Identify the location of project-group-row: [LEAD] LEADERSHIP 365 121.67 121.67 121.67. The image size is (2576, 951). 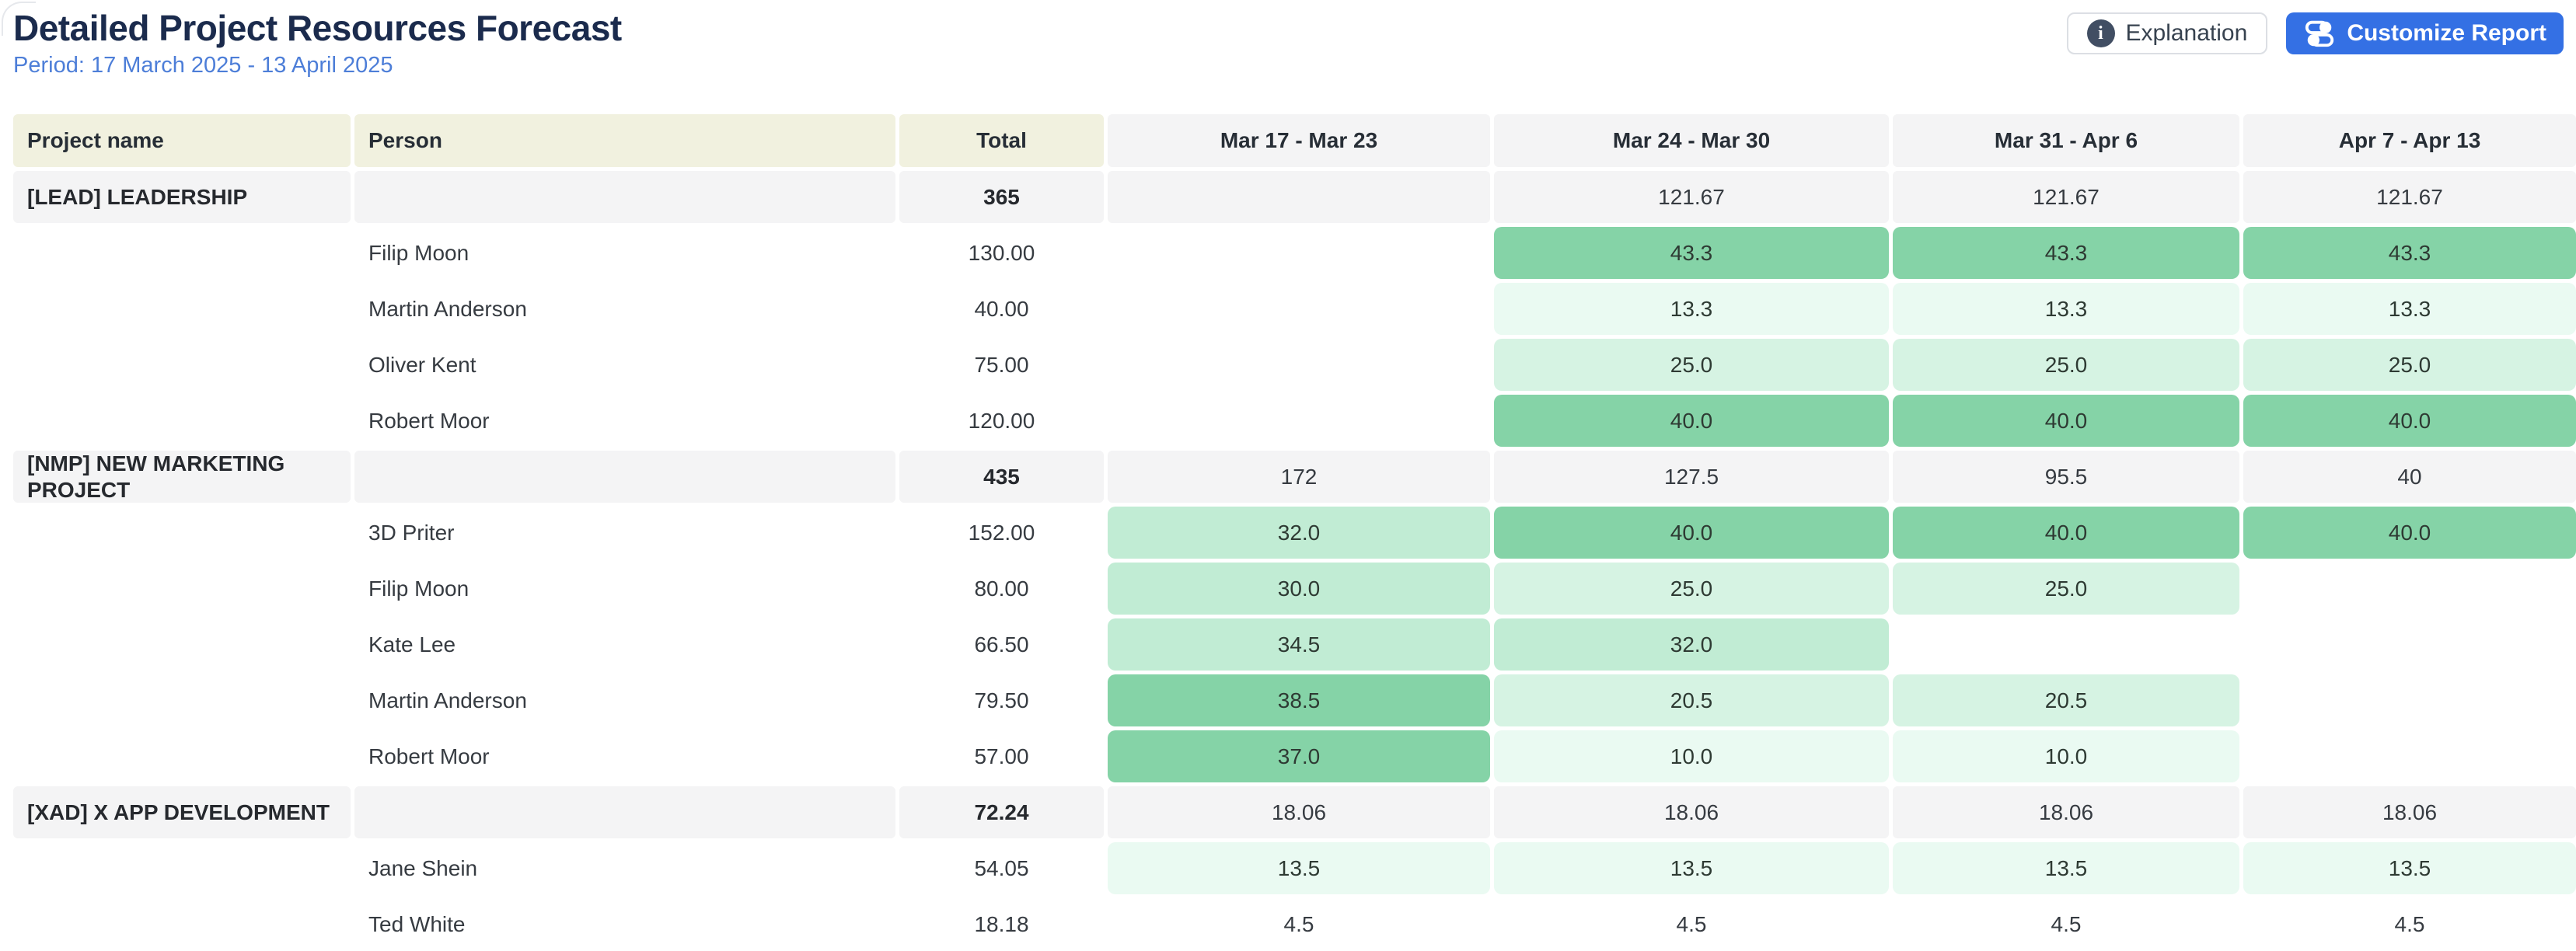
(1295, 197).